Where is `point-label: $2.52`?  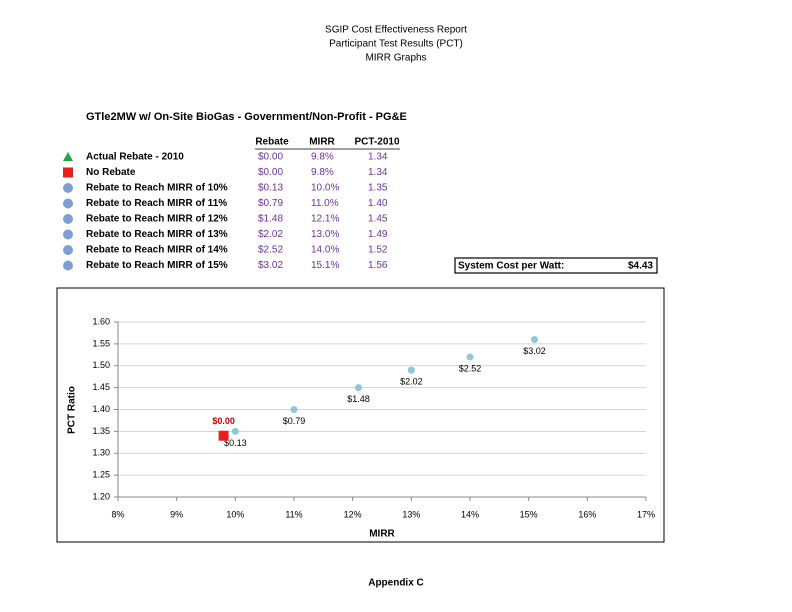 point-label: $2.52 is located at coordinates (470, 368).